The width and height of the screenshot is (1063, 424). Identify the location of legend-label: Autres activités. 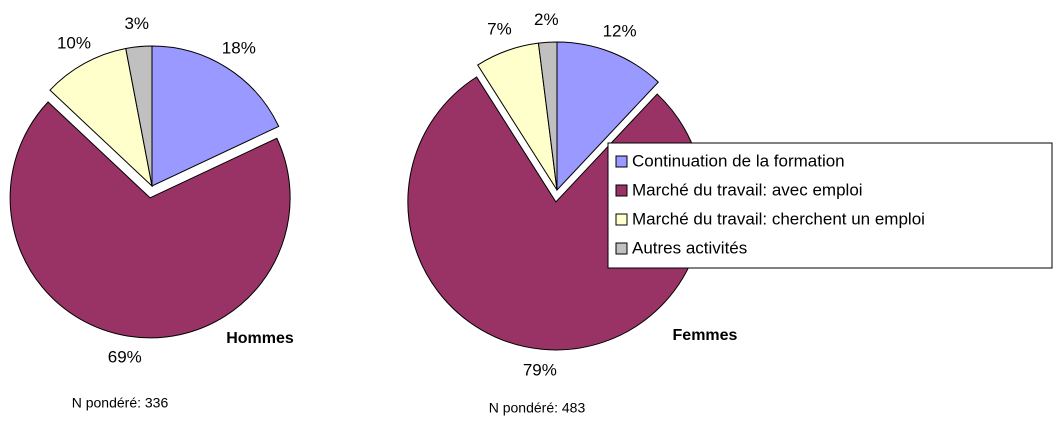
(689, 247).